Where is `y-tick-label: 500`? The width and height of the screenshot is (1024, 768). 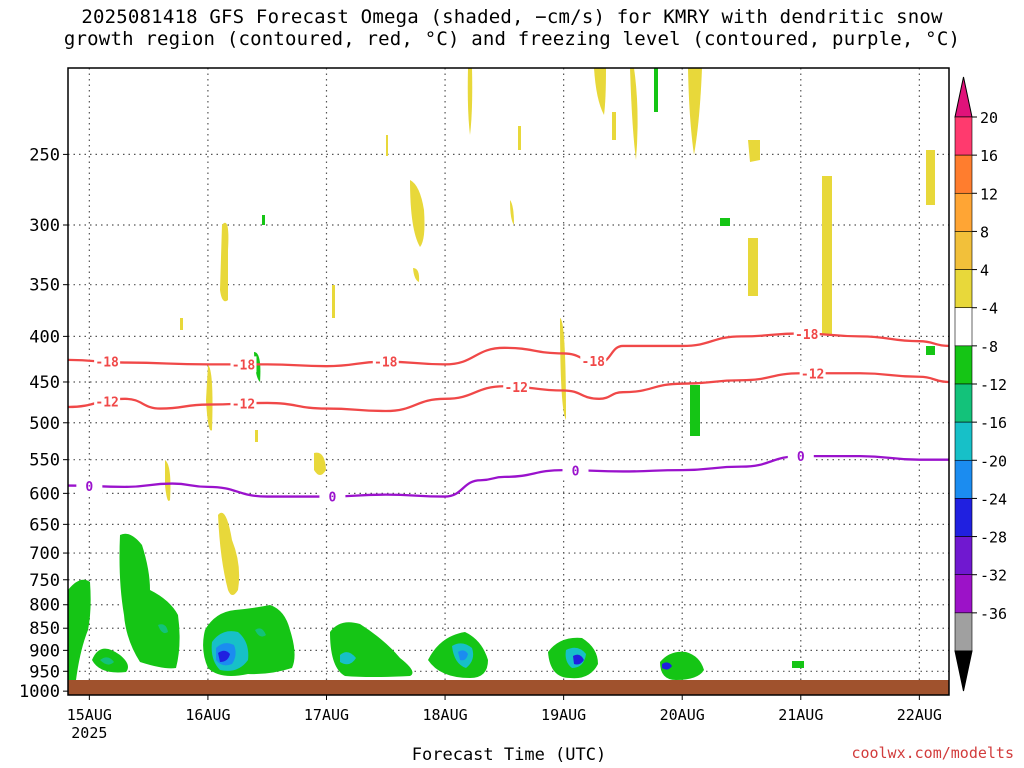 y-tick-label: 500 is located at coordinates (44, 424).